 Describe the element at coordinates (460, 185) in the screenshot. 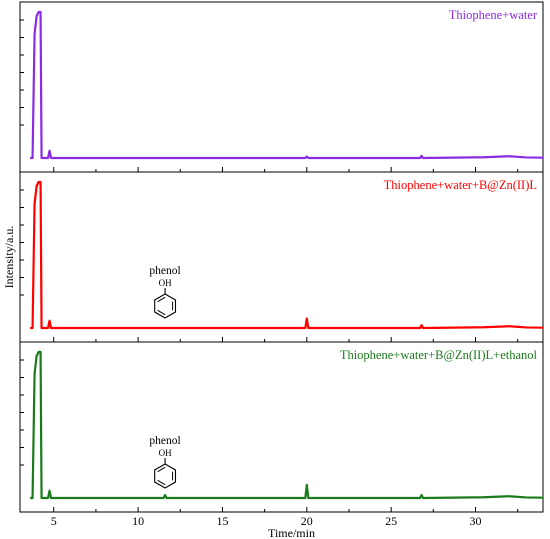

I see `series-label: Thiophene+water+B@Zn(II)L` at that location.